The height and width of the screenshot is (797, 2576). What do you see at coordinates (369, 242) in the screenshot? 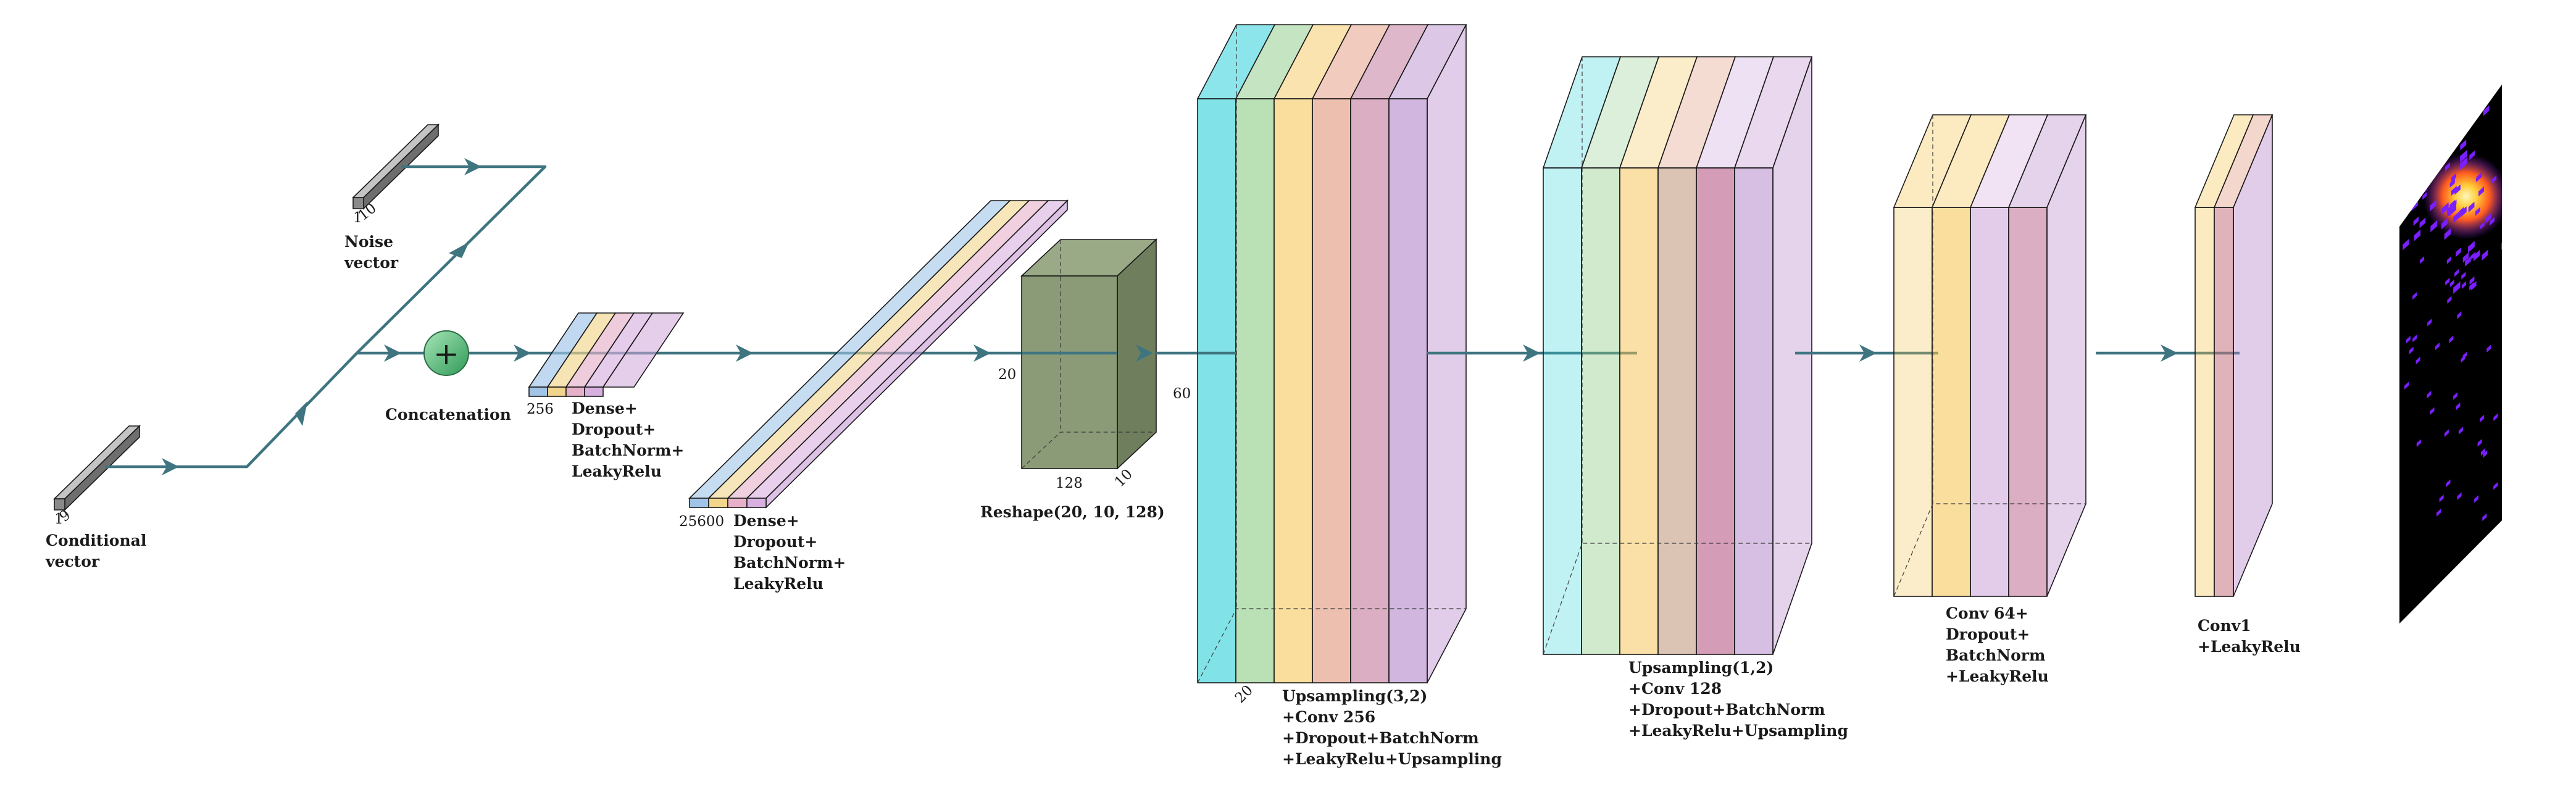
I see `noise-label-line1: Noise` at bounding box center [369, 242].